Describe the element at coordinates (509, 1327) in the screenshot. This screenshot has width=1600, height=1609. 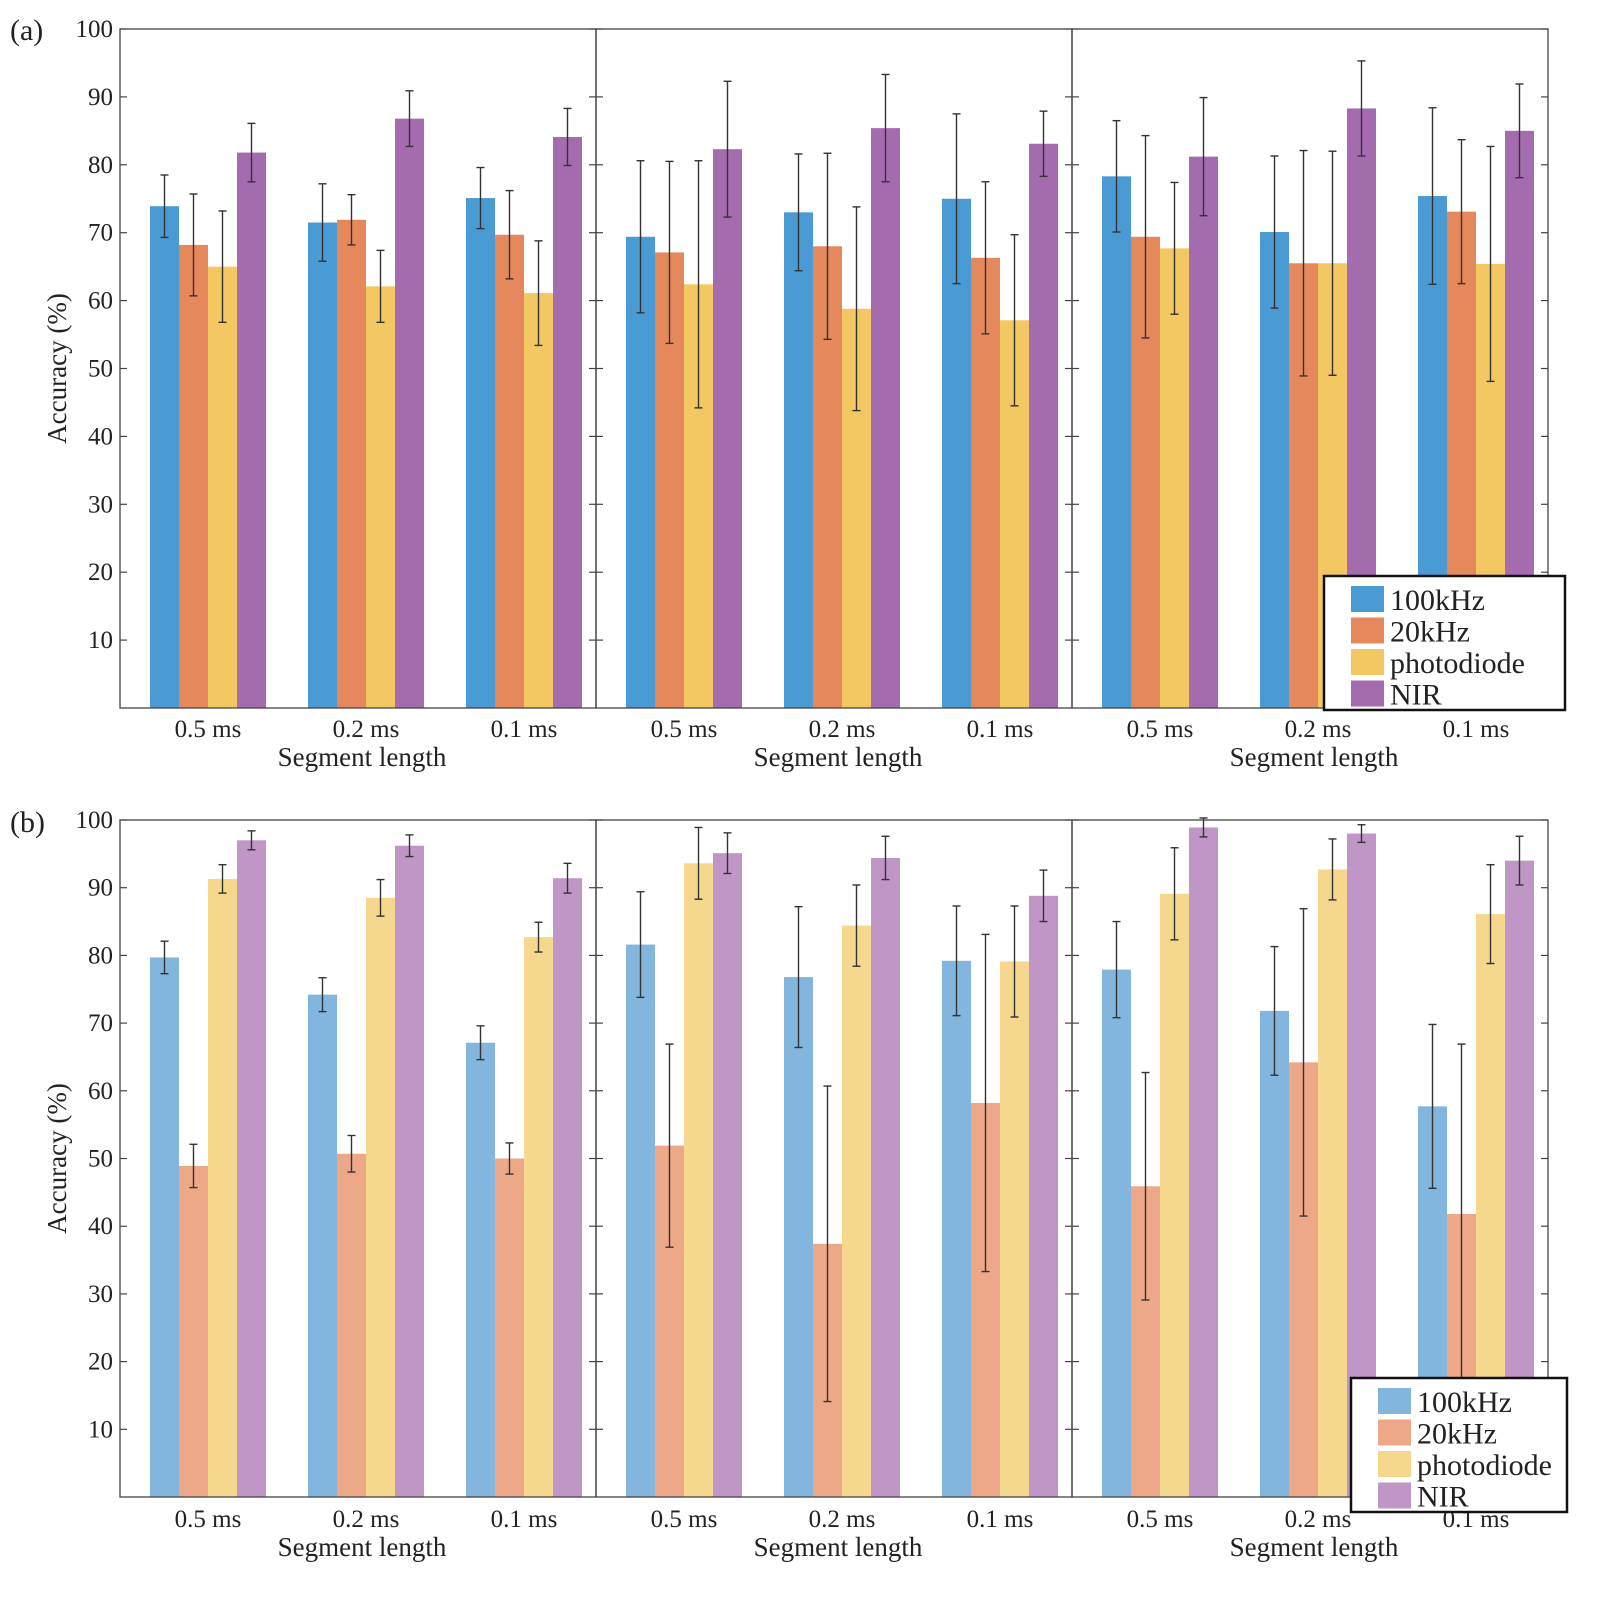
I see `bar-20kHz-0.1ms` at that location.